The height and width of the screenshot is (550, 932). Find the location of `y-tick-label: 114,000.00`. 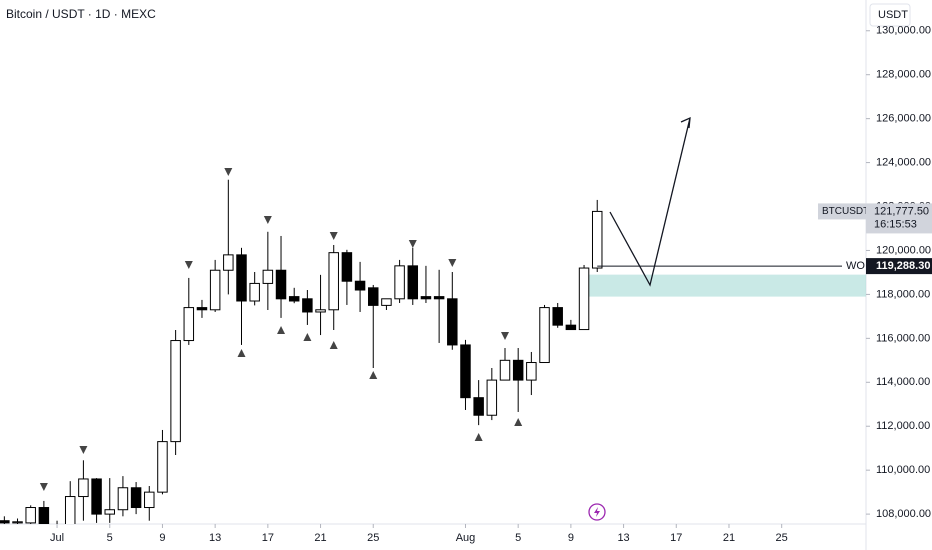

y-tick-label: 114,000.00 is located at coordinates (903, 382).